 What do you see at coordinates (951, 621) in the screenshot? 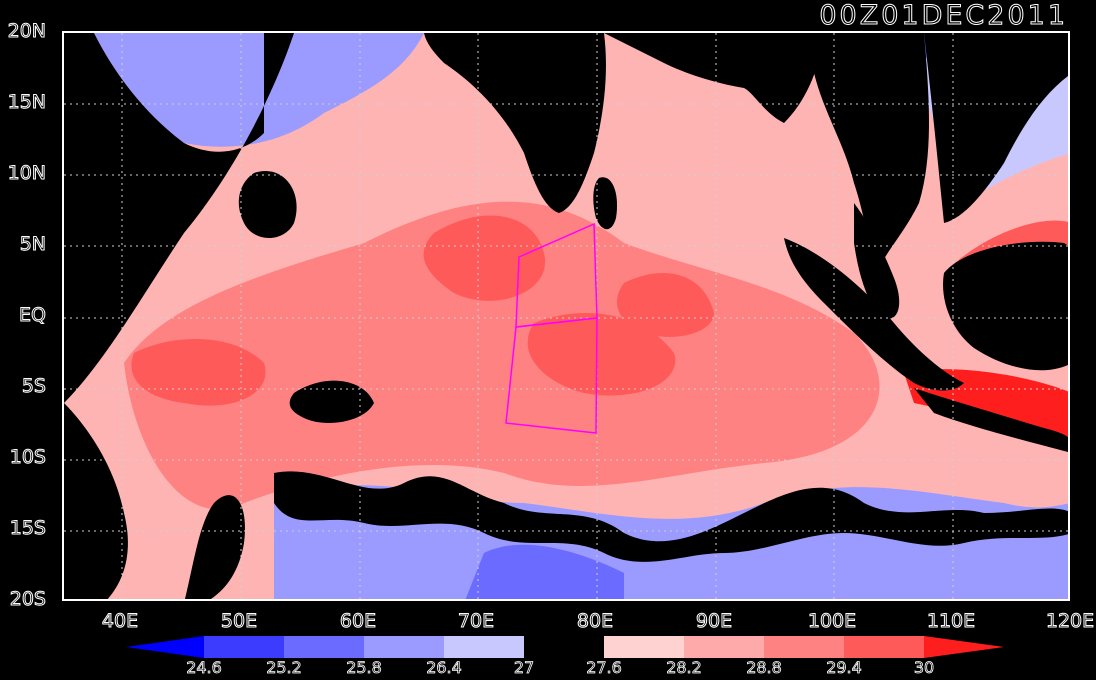
I see `lon-label-110e: 110E` at bounding box center [951, 621].